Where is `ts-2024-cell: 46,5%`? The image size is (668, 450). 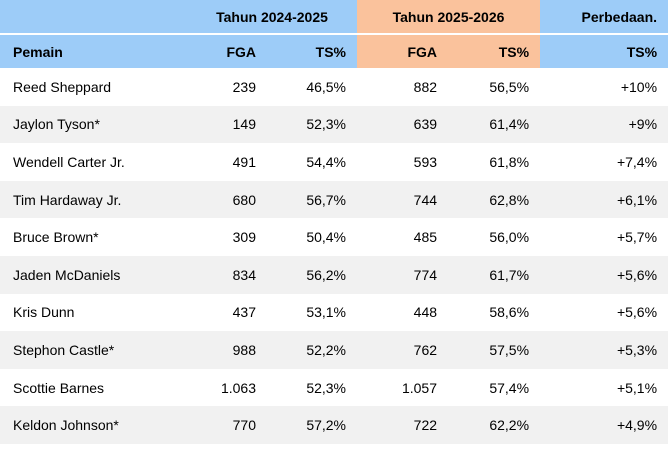
ts-2024-cell: 46,5% is located at coordinates (326, 86).